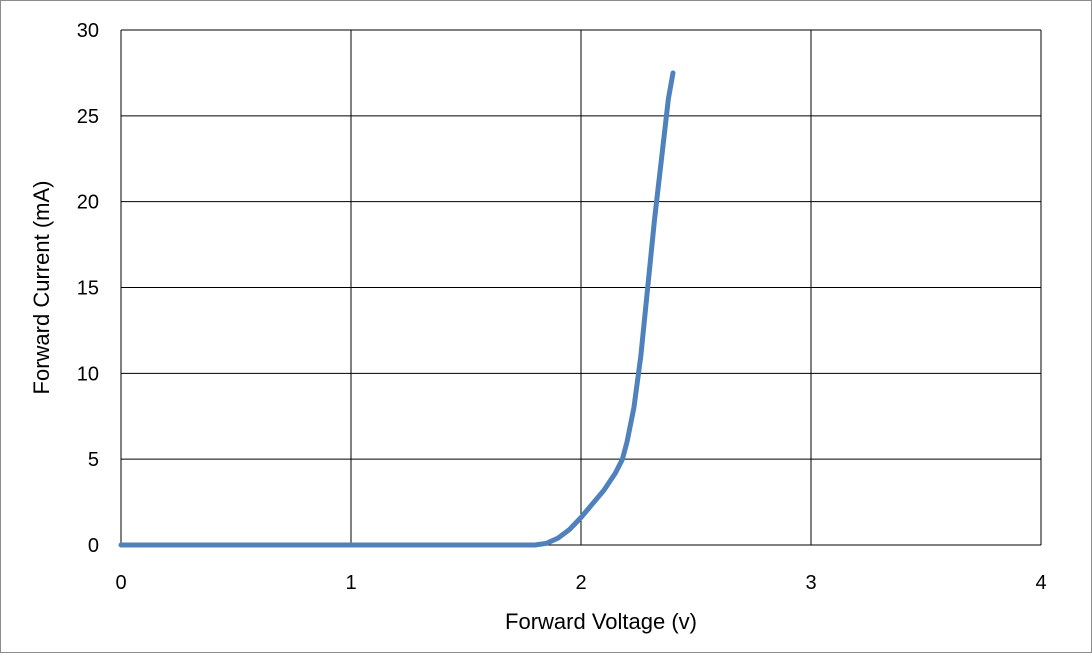 The height and width of the screenshot is (654, 1092). I want to click on x-tick-label: 2, so click(580, 583).